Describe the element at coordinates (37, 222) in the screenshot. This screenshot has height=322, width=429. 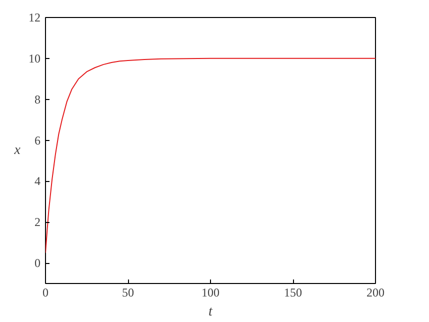
I see `y-tick-label: 2` at that location.